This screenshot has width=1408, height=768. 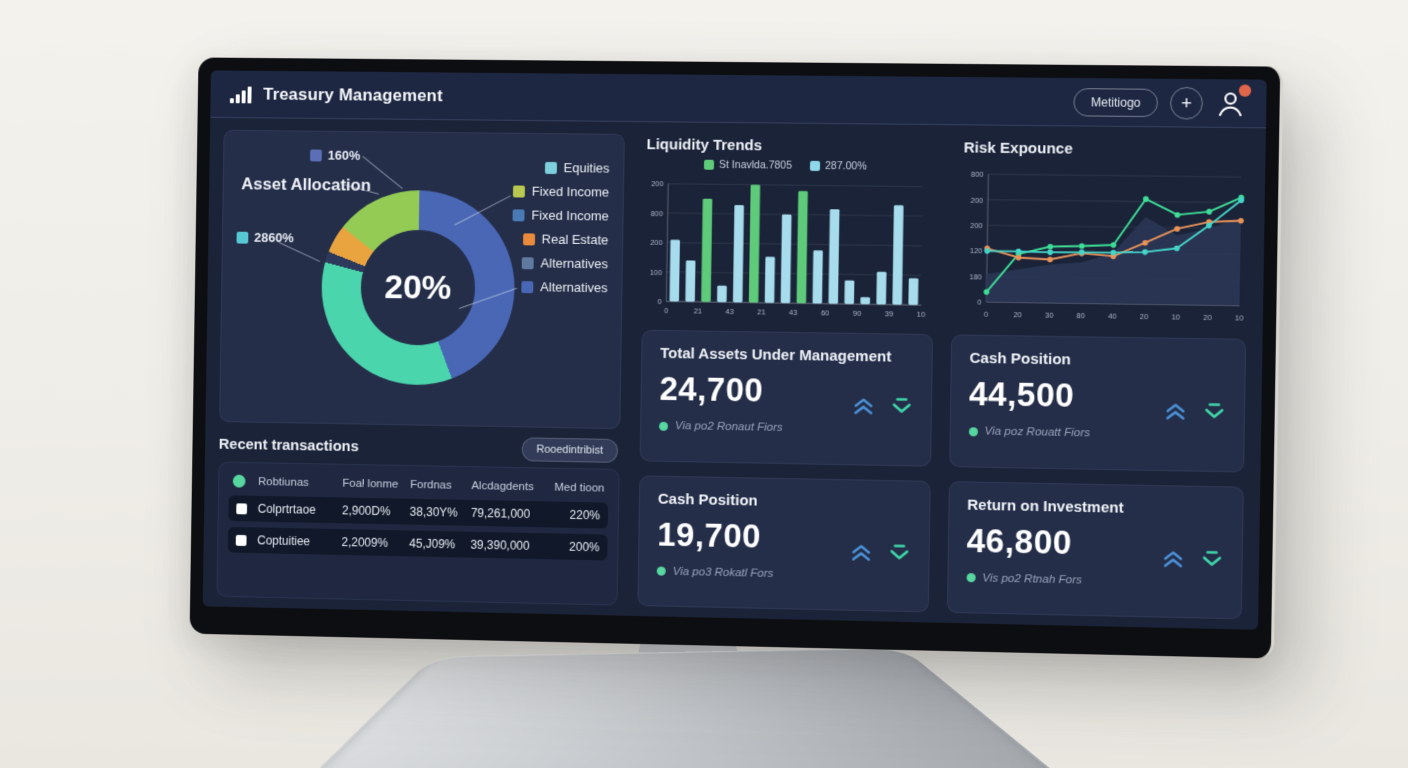 What do you see at coordinates (1018, 148) in the screenshot?
I see `chart-title: Risk Expounce` at bounding box center [1018, 148].